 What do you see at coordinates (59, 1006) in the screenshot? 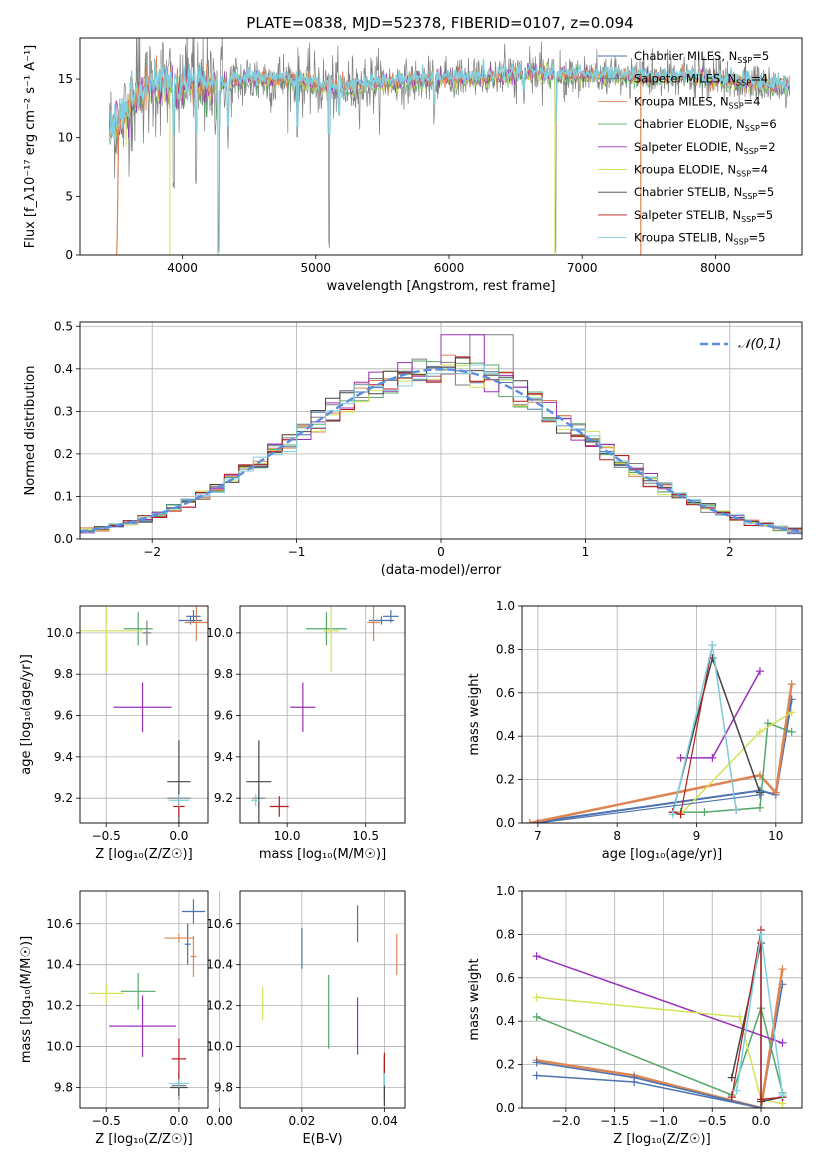
I see `y-tick-label: 10.2` at bounding box center [59, 1006].